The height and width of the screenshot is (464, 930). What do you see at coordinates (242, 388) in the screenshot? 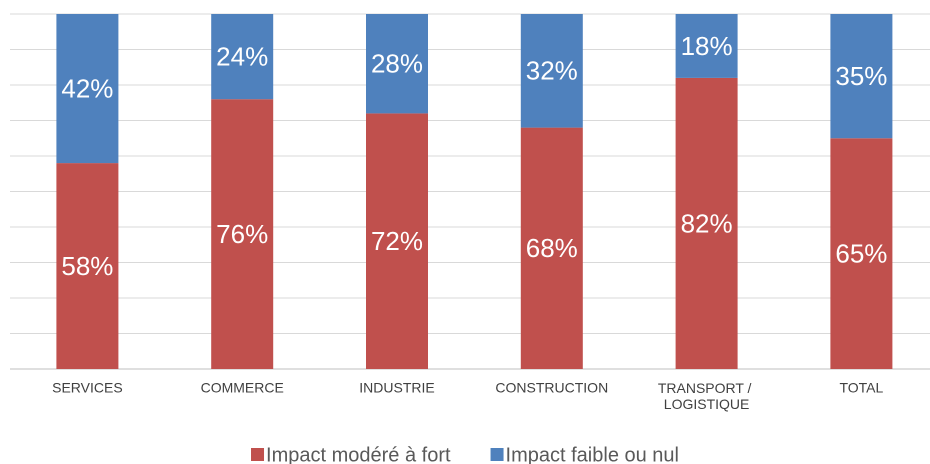
I see `x-tick-label: COMMERCE` at bounding box center [242, 388].